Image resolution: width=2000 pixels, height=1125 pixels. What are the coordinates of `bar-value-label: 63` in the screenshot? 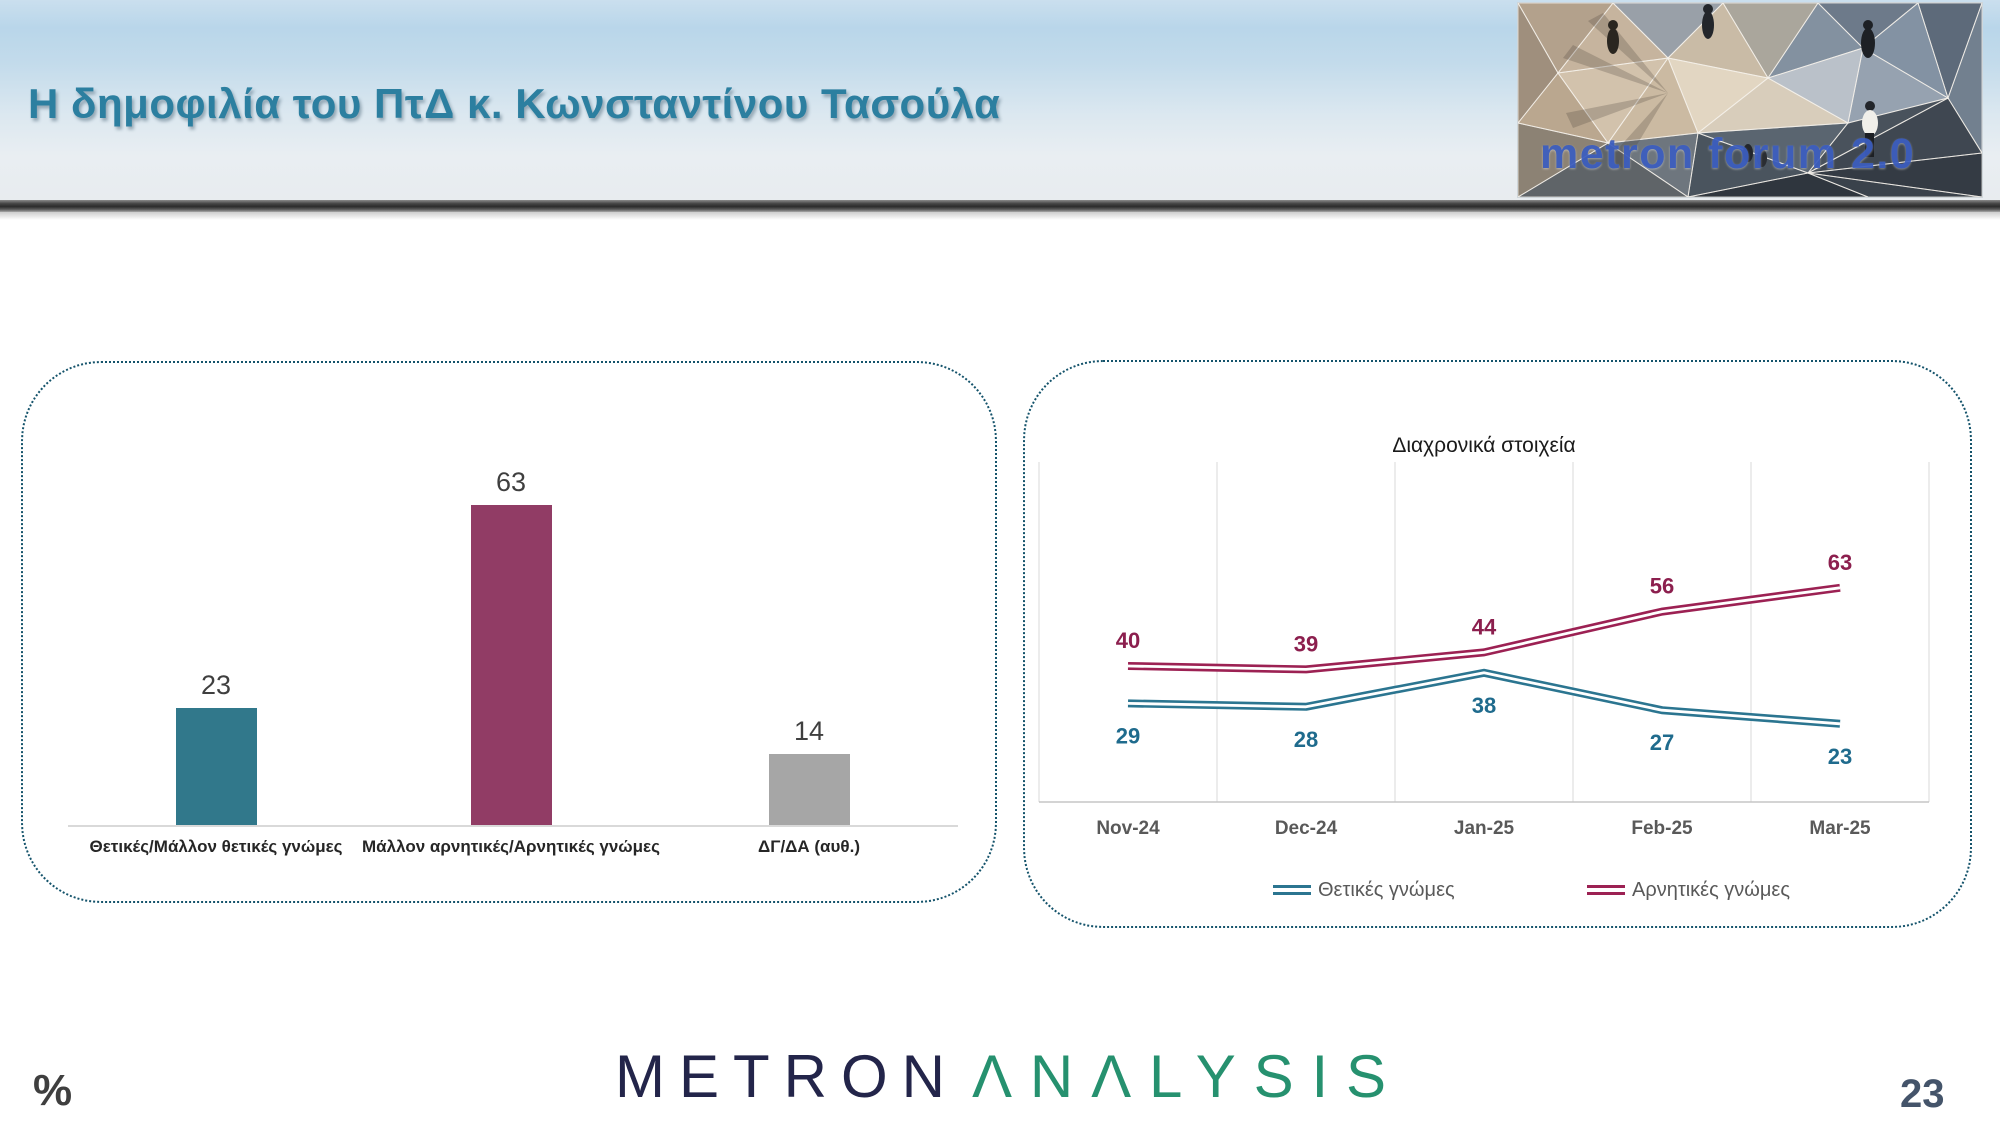 It's located at (511, 482).